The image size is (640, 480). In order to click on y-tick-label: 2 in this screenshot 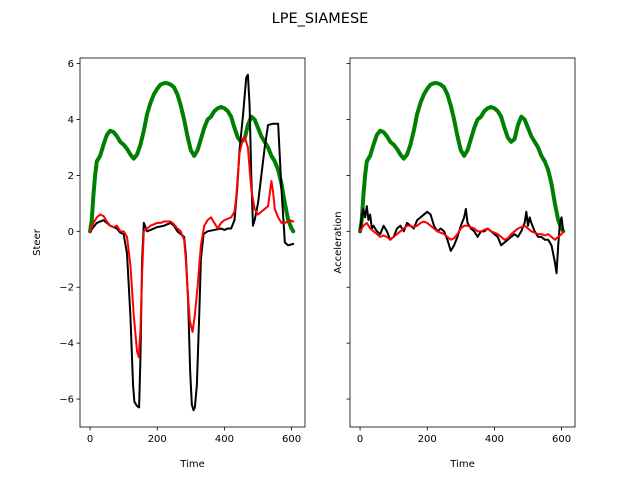, I will do `click(71, 176)`.